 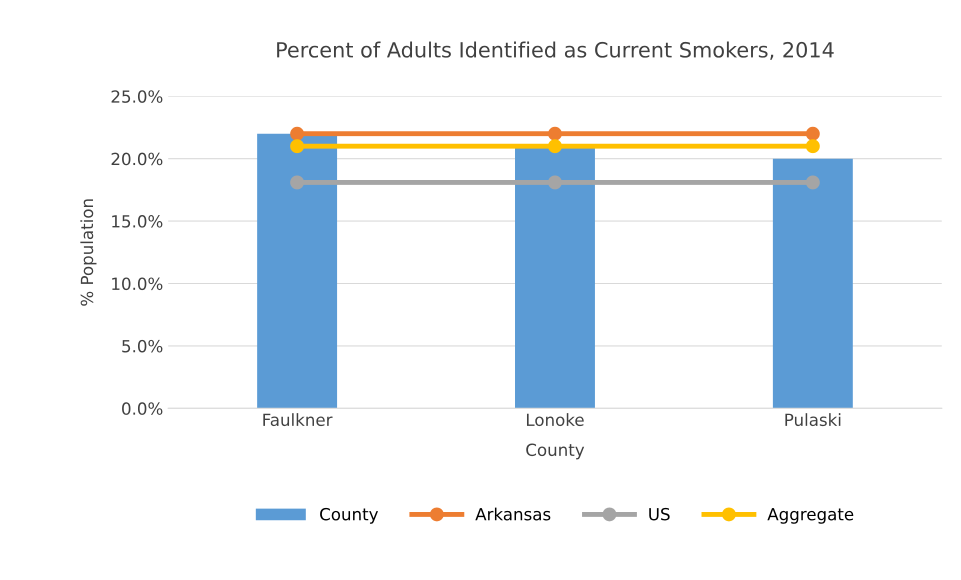 What do you see at coordinates (142, 408) in the screenshot?
I see `y-tick-label: 0.0%` at bounding box center [142, 408].